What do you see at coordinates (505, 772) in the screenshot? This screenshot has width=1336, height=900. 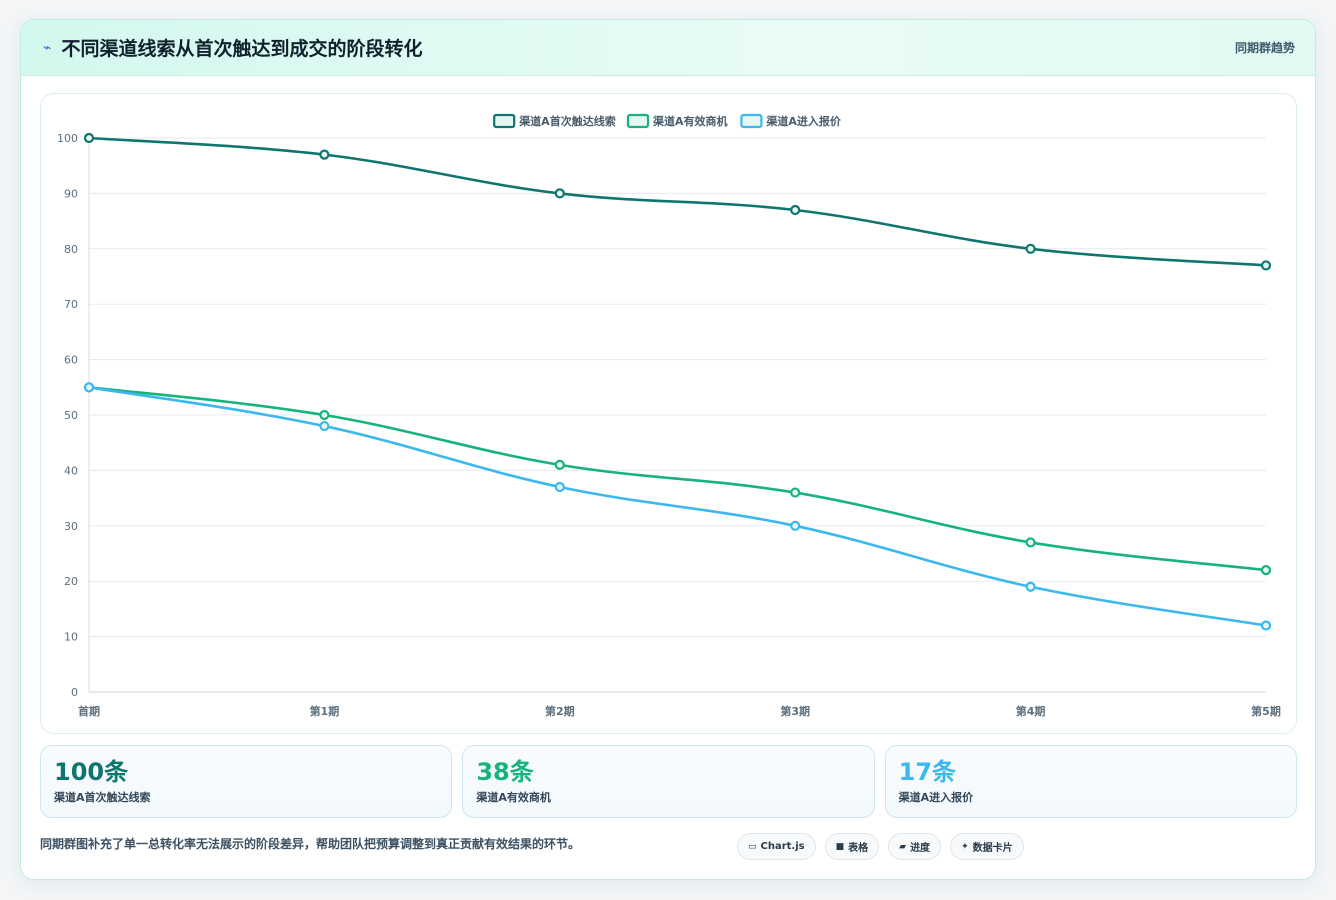 I see `stat-value: 38条` at bounding box center [505, 772].